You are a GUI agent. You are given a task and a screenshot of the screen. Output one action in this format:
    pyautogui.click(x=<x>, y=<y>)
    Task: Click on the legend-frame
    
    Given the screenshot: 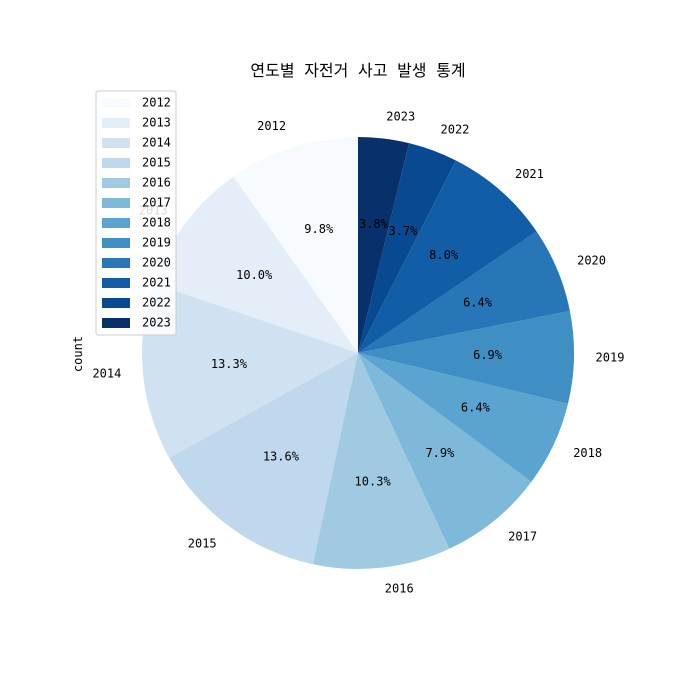 What is the action you would take?
    pyautogui.click(x=136, y=213)
    